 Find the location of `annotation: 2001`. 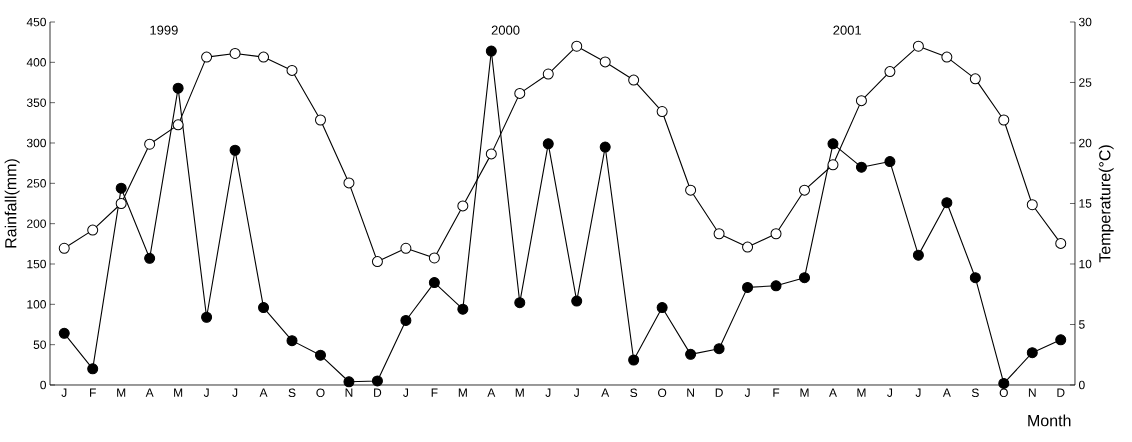

annotation: 2001 is located at coordinates (847, 30).